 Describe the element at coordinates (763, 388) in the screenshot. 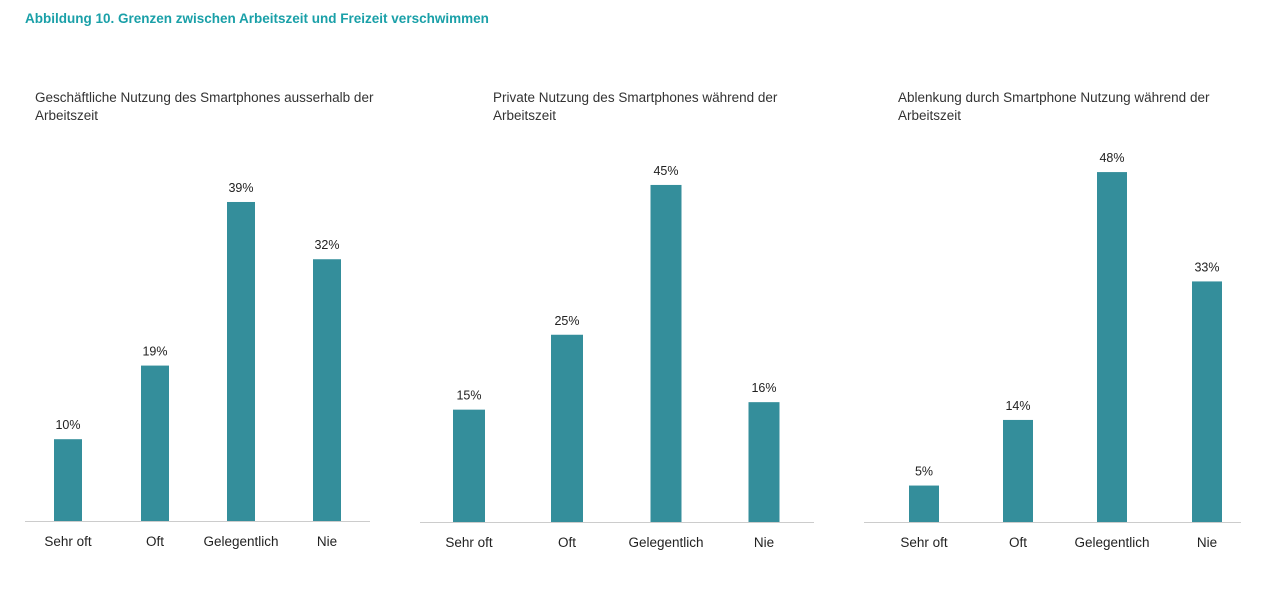

I see `value-label-nie: 16%` at that location.